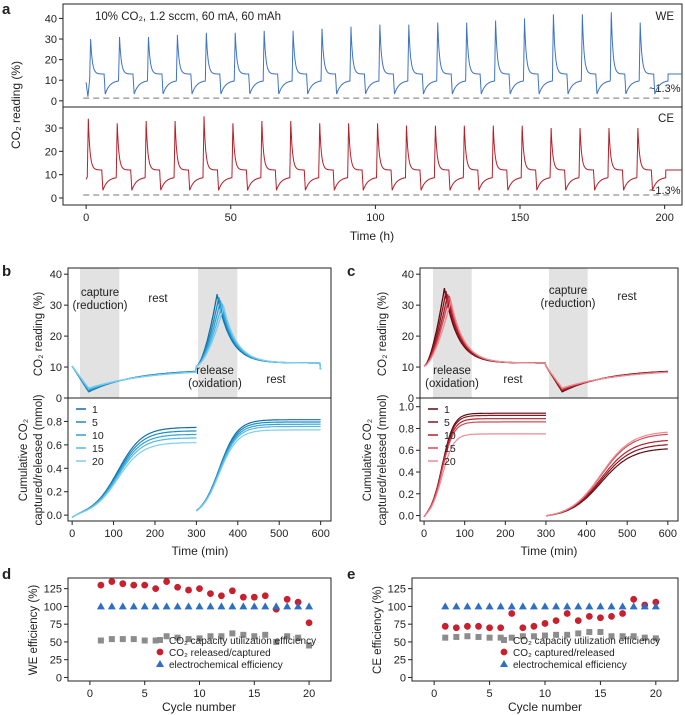  I want to click on panel-c-top-ytick-label: 40, so click(408, 275).